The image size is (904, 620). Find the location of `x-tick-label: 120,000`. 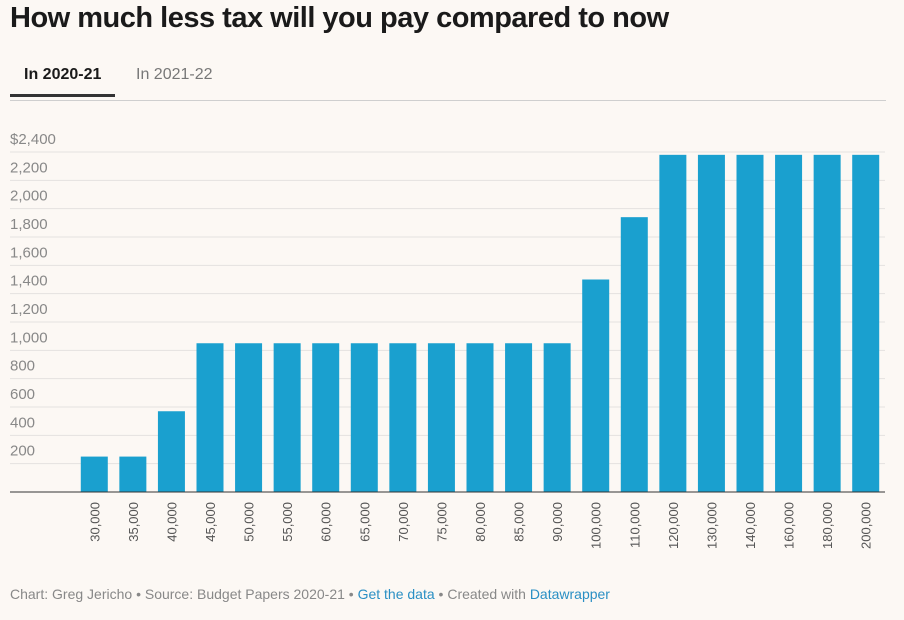

x-tick-label: 120,000 is located at coordinates (673, 525).